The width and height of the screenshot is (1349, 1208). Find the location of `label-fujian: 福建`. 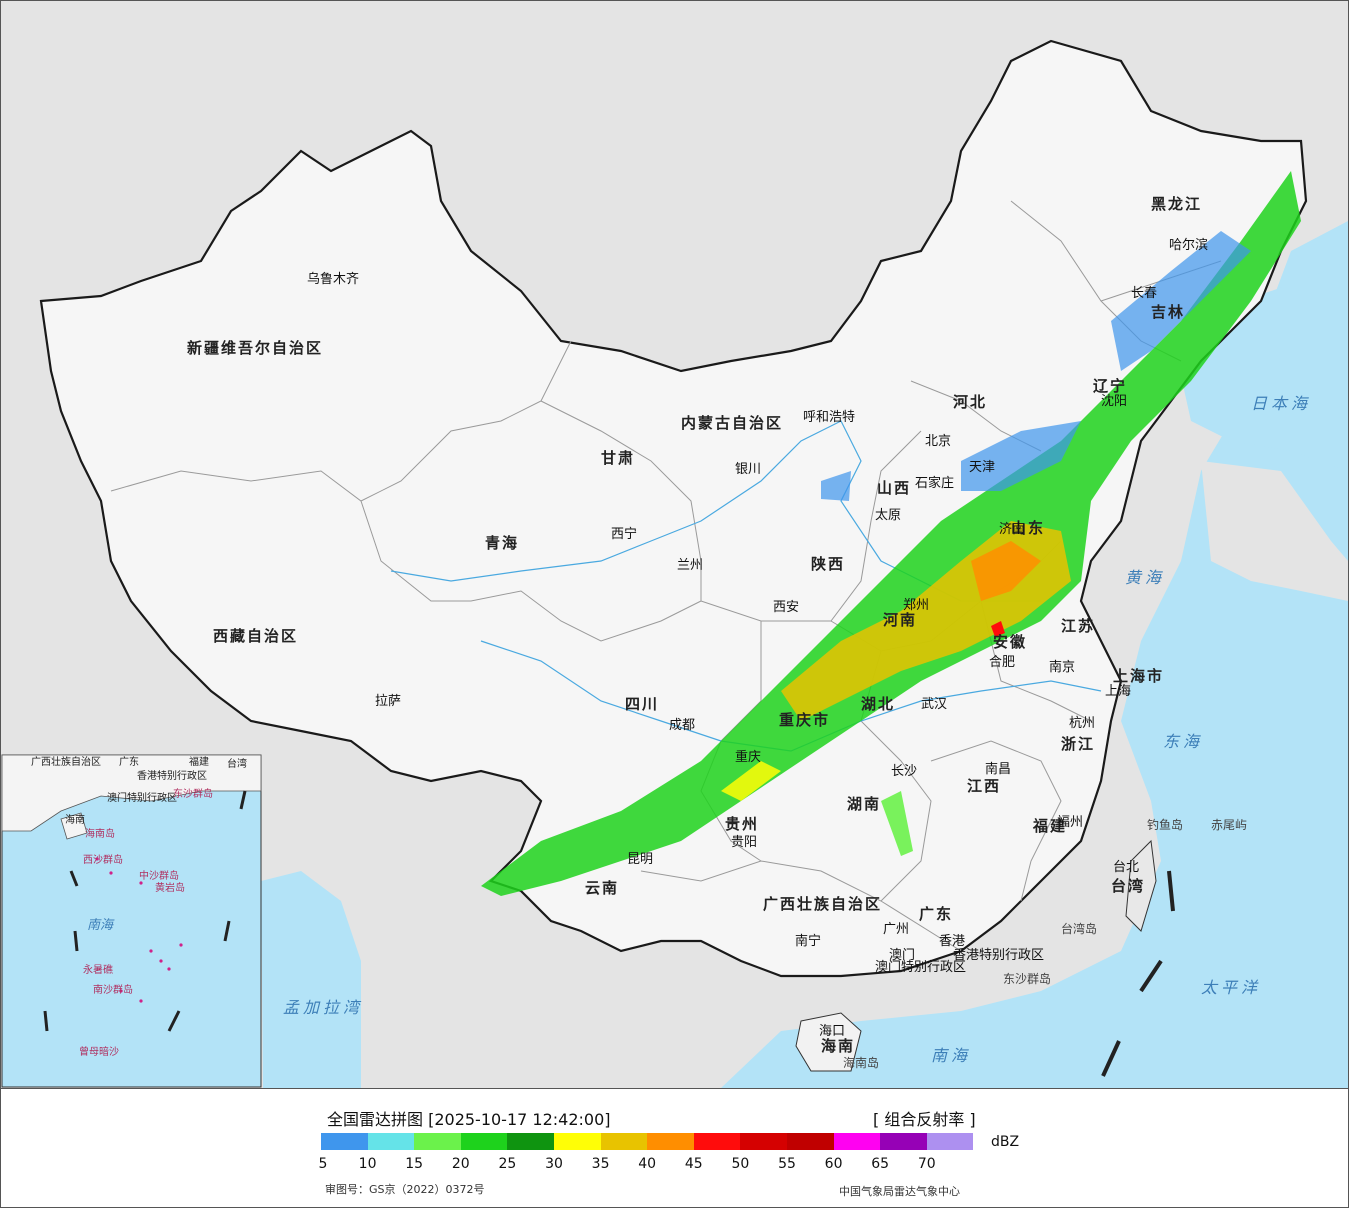

label-fujian: 福建 is located at coordinates (1049, 826).